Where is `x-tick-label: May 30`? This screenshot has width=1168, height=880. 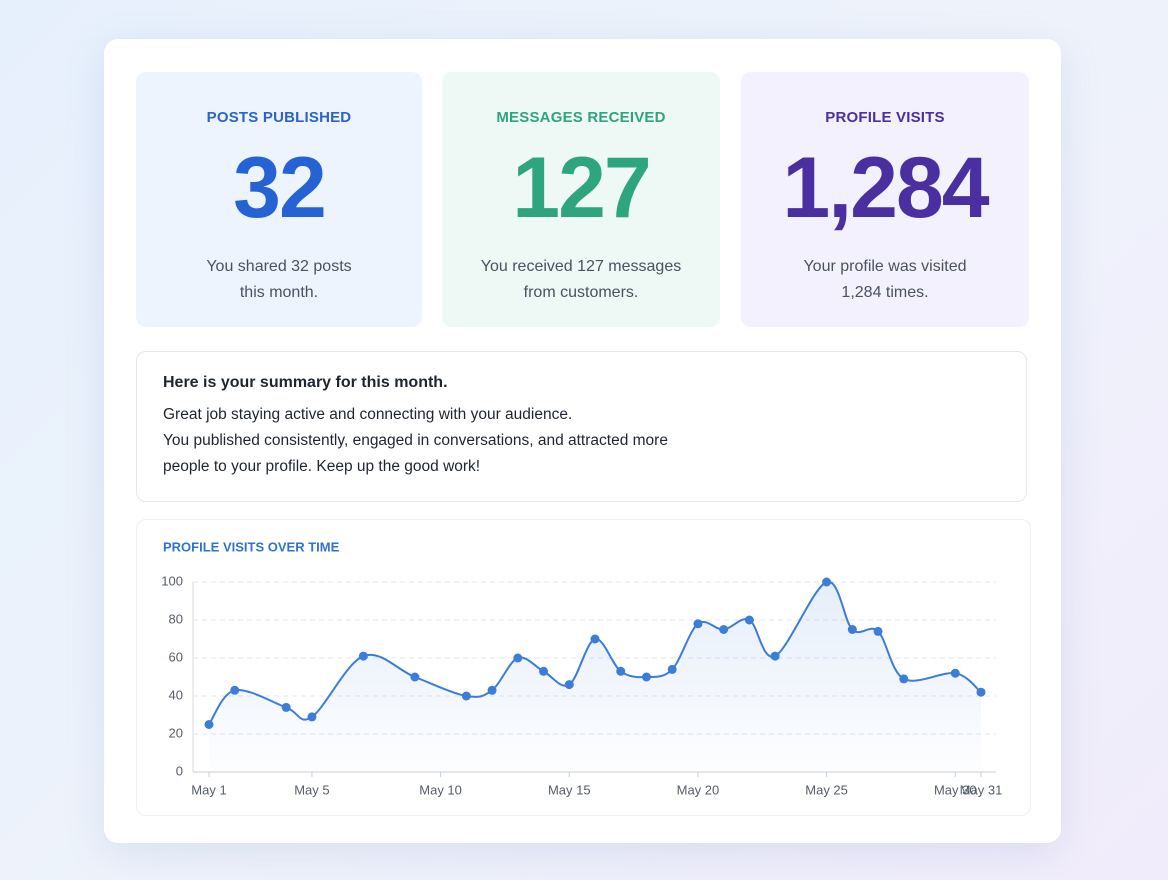
x-tick-label: May 30 is located at coordinates (955, 789).